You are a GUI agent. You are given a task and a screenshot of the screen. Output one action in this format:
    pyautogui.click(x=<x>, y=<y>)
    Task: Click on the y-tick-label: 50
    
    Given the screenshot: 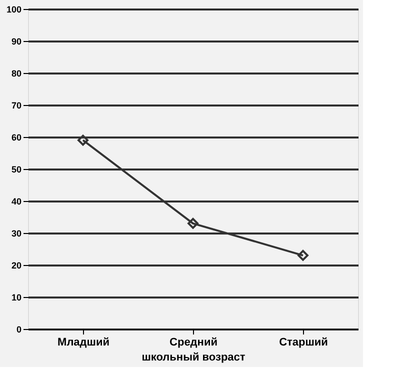 What is the action you would take?
    pyautogui.click(x=16, y=169)
    